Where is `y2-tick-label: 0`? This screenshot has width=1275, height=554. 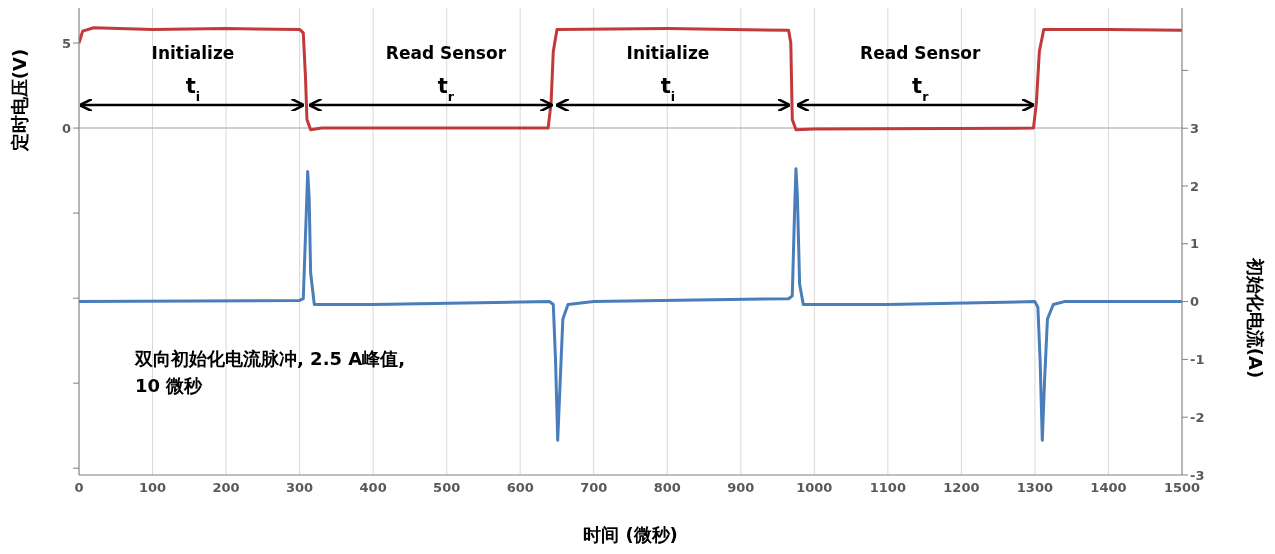
y2-tick-label: 0 is located at coordinates (1195, 302).